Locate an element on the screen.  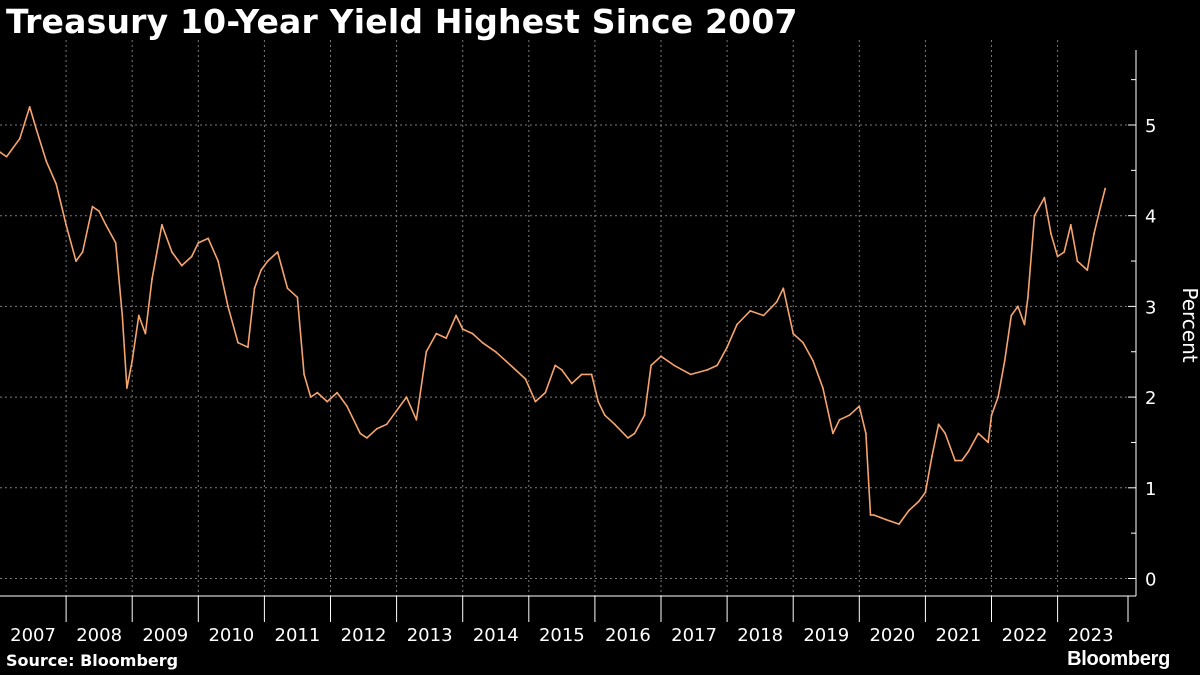
x-tick-label: 2007 is located at coordinates (33, 635).